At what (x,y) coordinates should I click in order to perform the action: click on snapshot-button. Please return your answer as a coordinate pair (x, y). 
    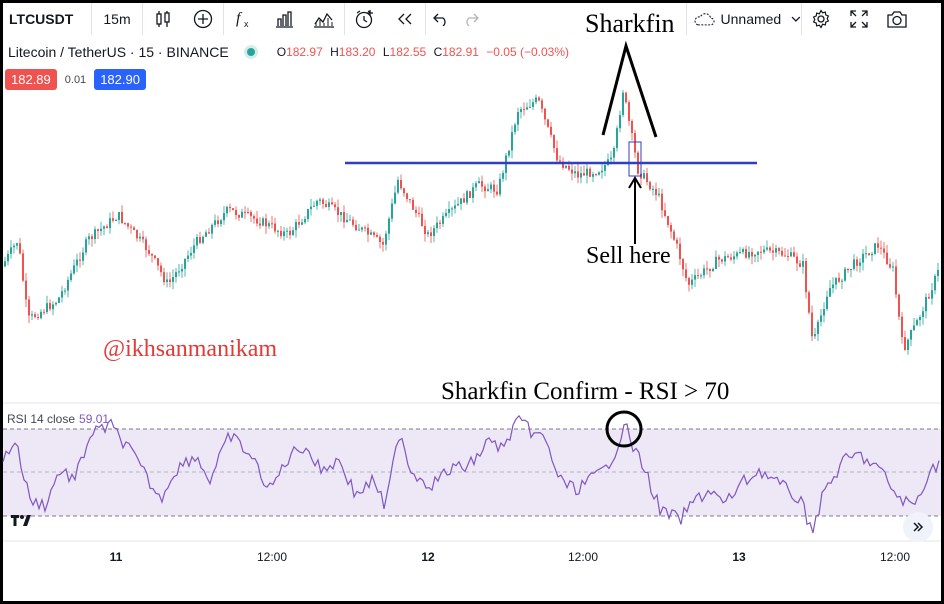
    Looking at the image, I should click on (897, 19).